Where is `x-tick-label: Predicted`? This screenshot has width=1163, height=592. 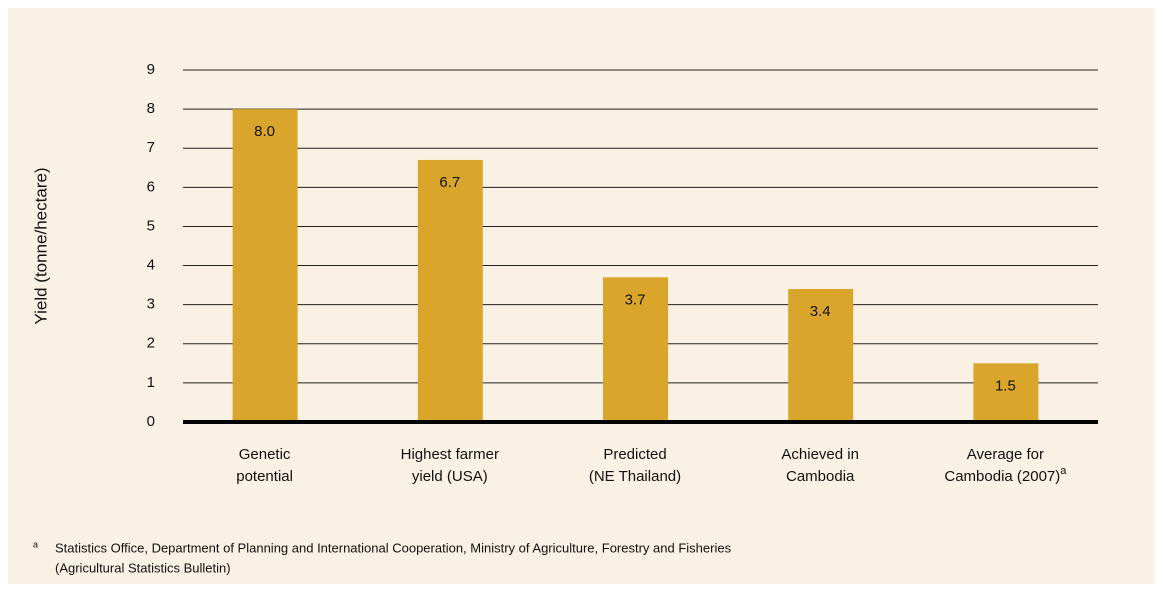
x-tick-label: Predicted is located at coordinates (634, 454).